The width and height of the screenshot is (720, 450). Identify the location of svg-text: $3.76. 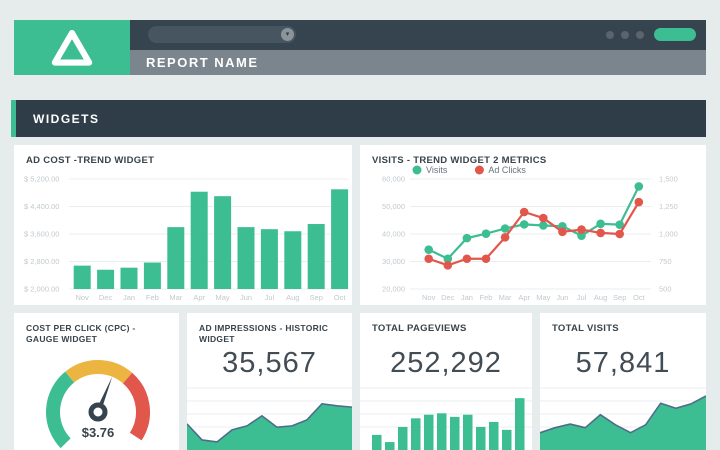
(98, 432).